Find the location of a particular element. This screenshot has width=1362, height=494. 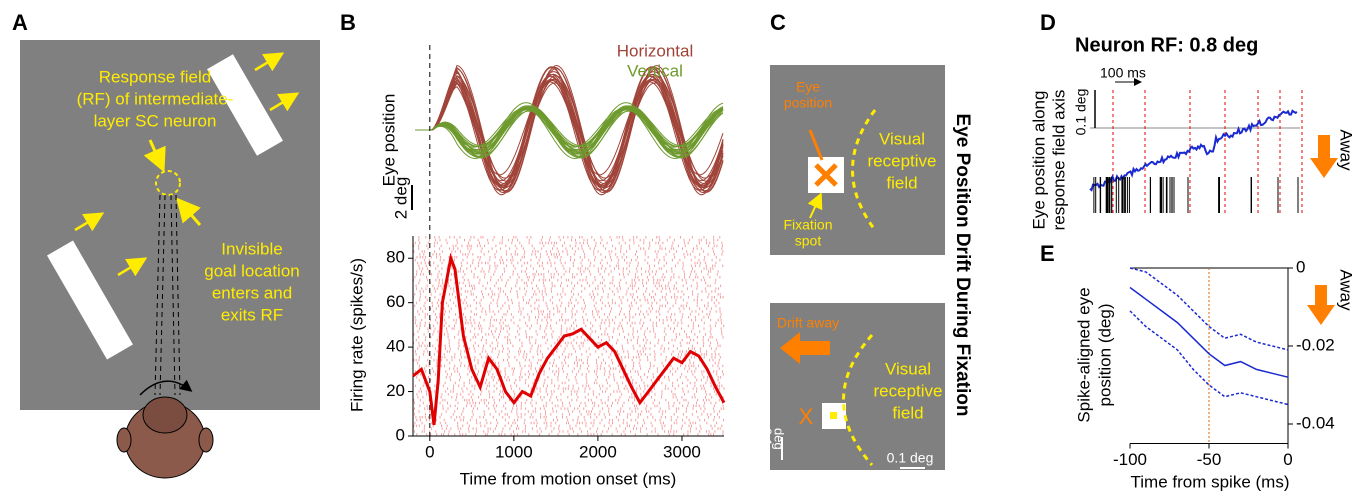

firing-rate-line is located at coordinates (569, 339).